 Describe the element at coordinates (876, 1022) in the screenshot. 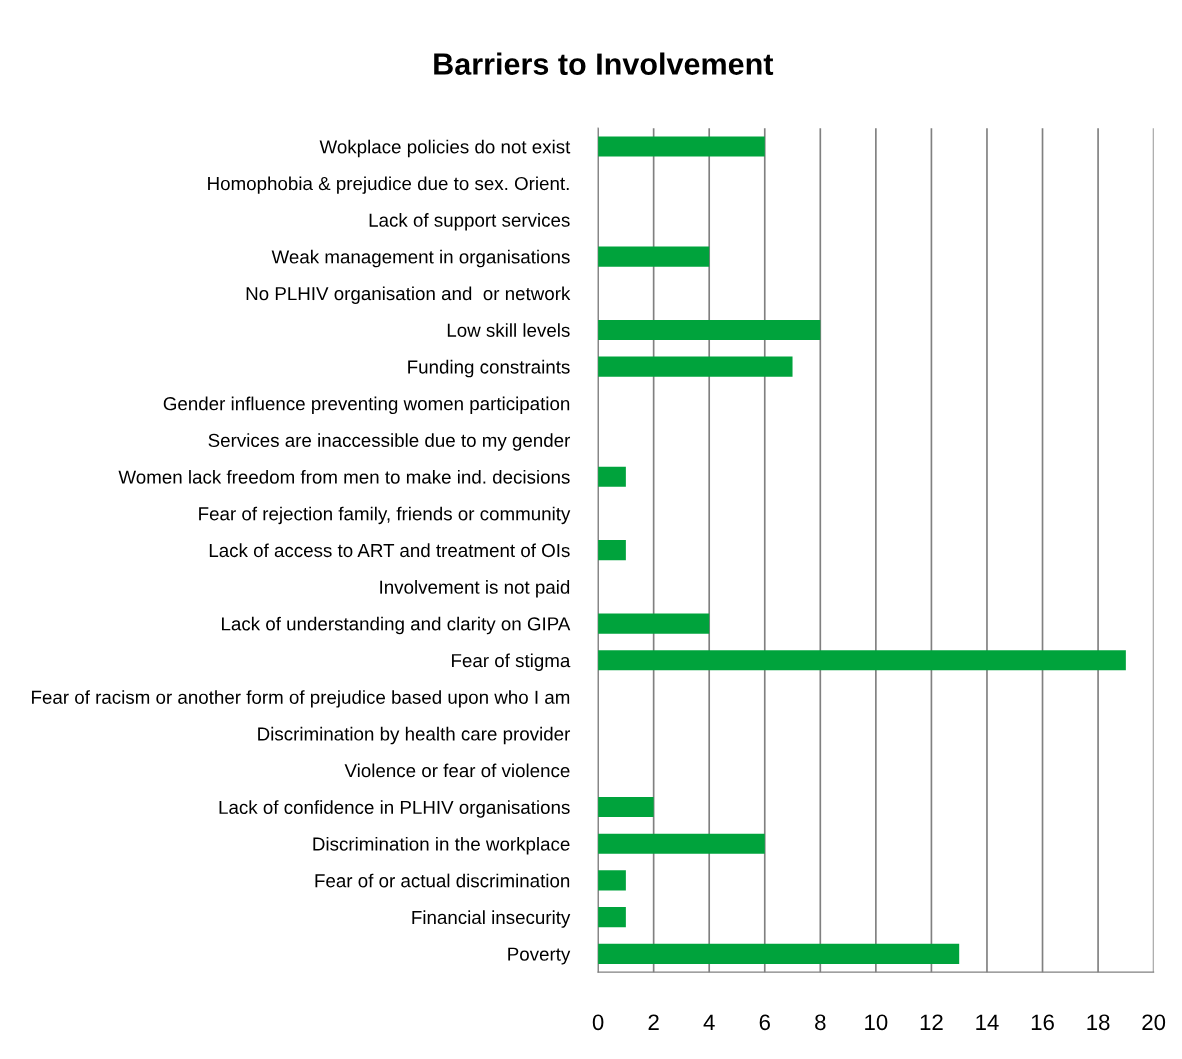

I see `x-tick-label: 10` at that location.